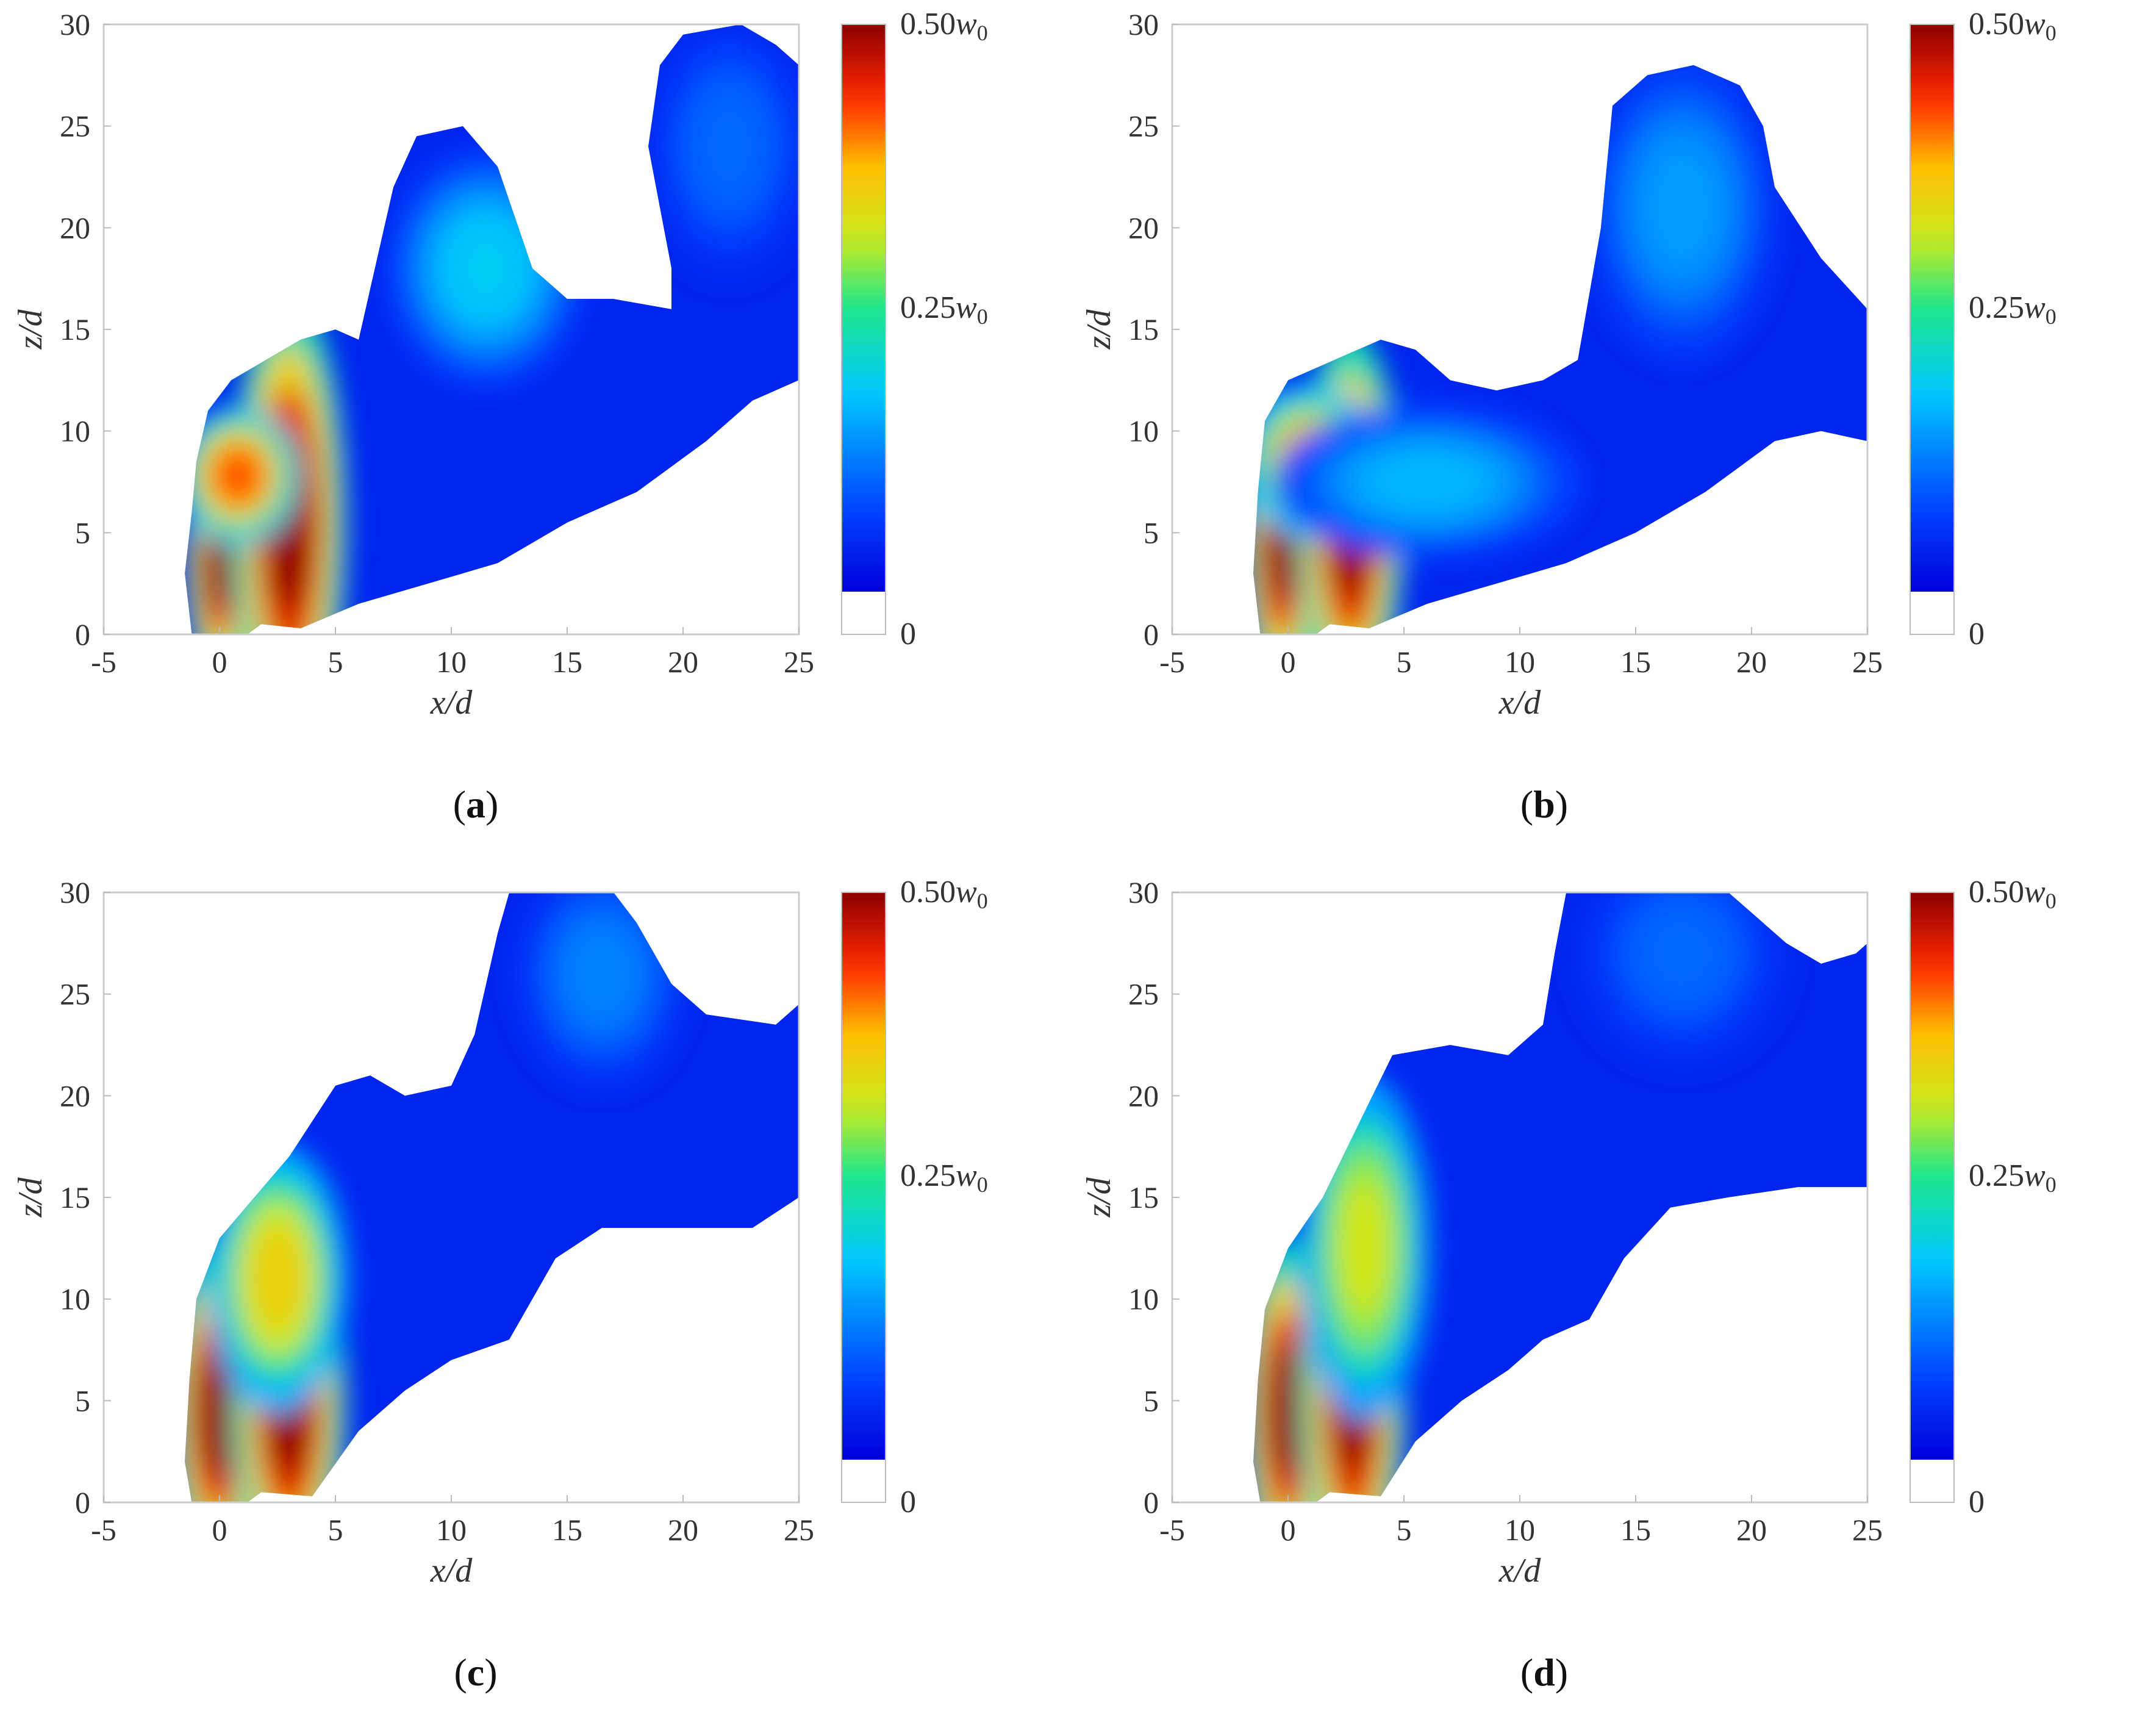 This screenshot has height=1736, width=2137. Describe the element at coordinates (475, 1672) in the screenshot. I see `panel-label: (c)` at that location.